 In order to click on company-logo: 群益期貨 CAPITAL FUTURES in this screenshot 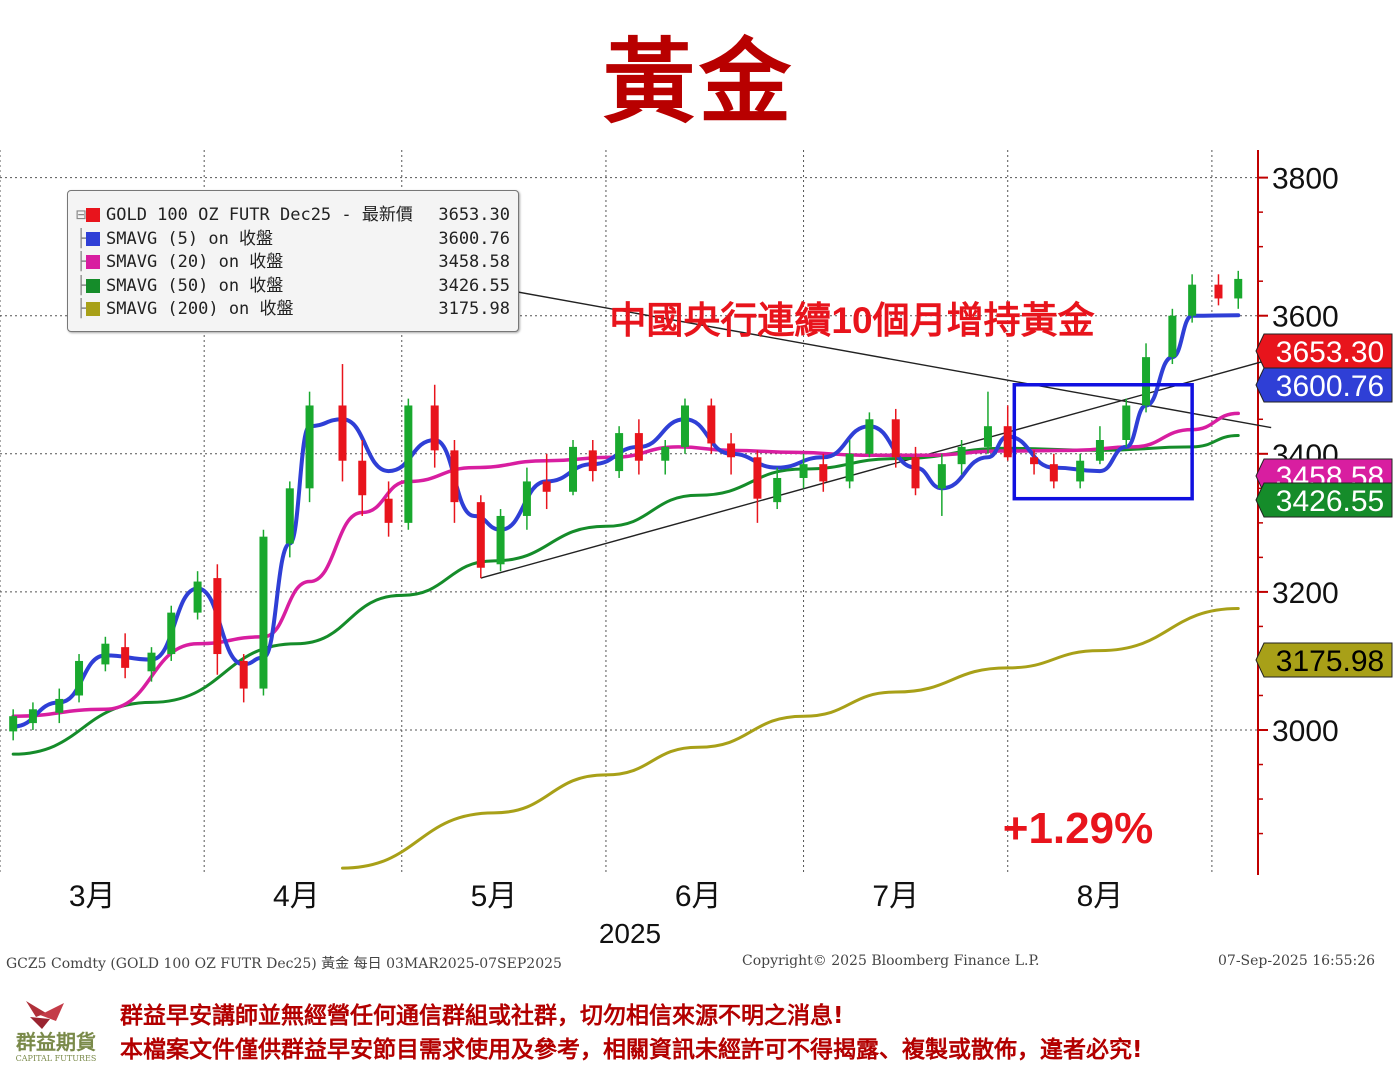, I will do `click(55, 1032)`.